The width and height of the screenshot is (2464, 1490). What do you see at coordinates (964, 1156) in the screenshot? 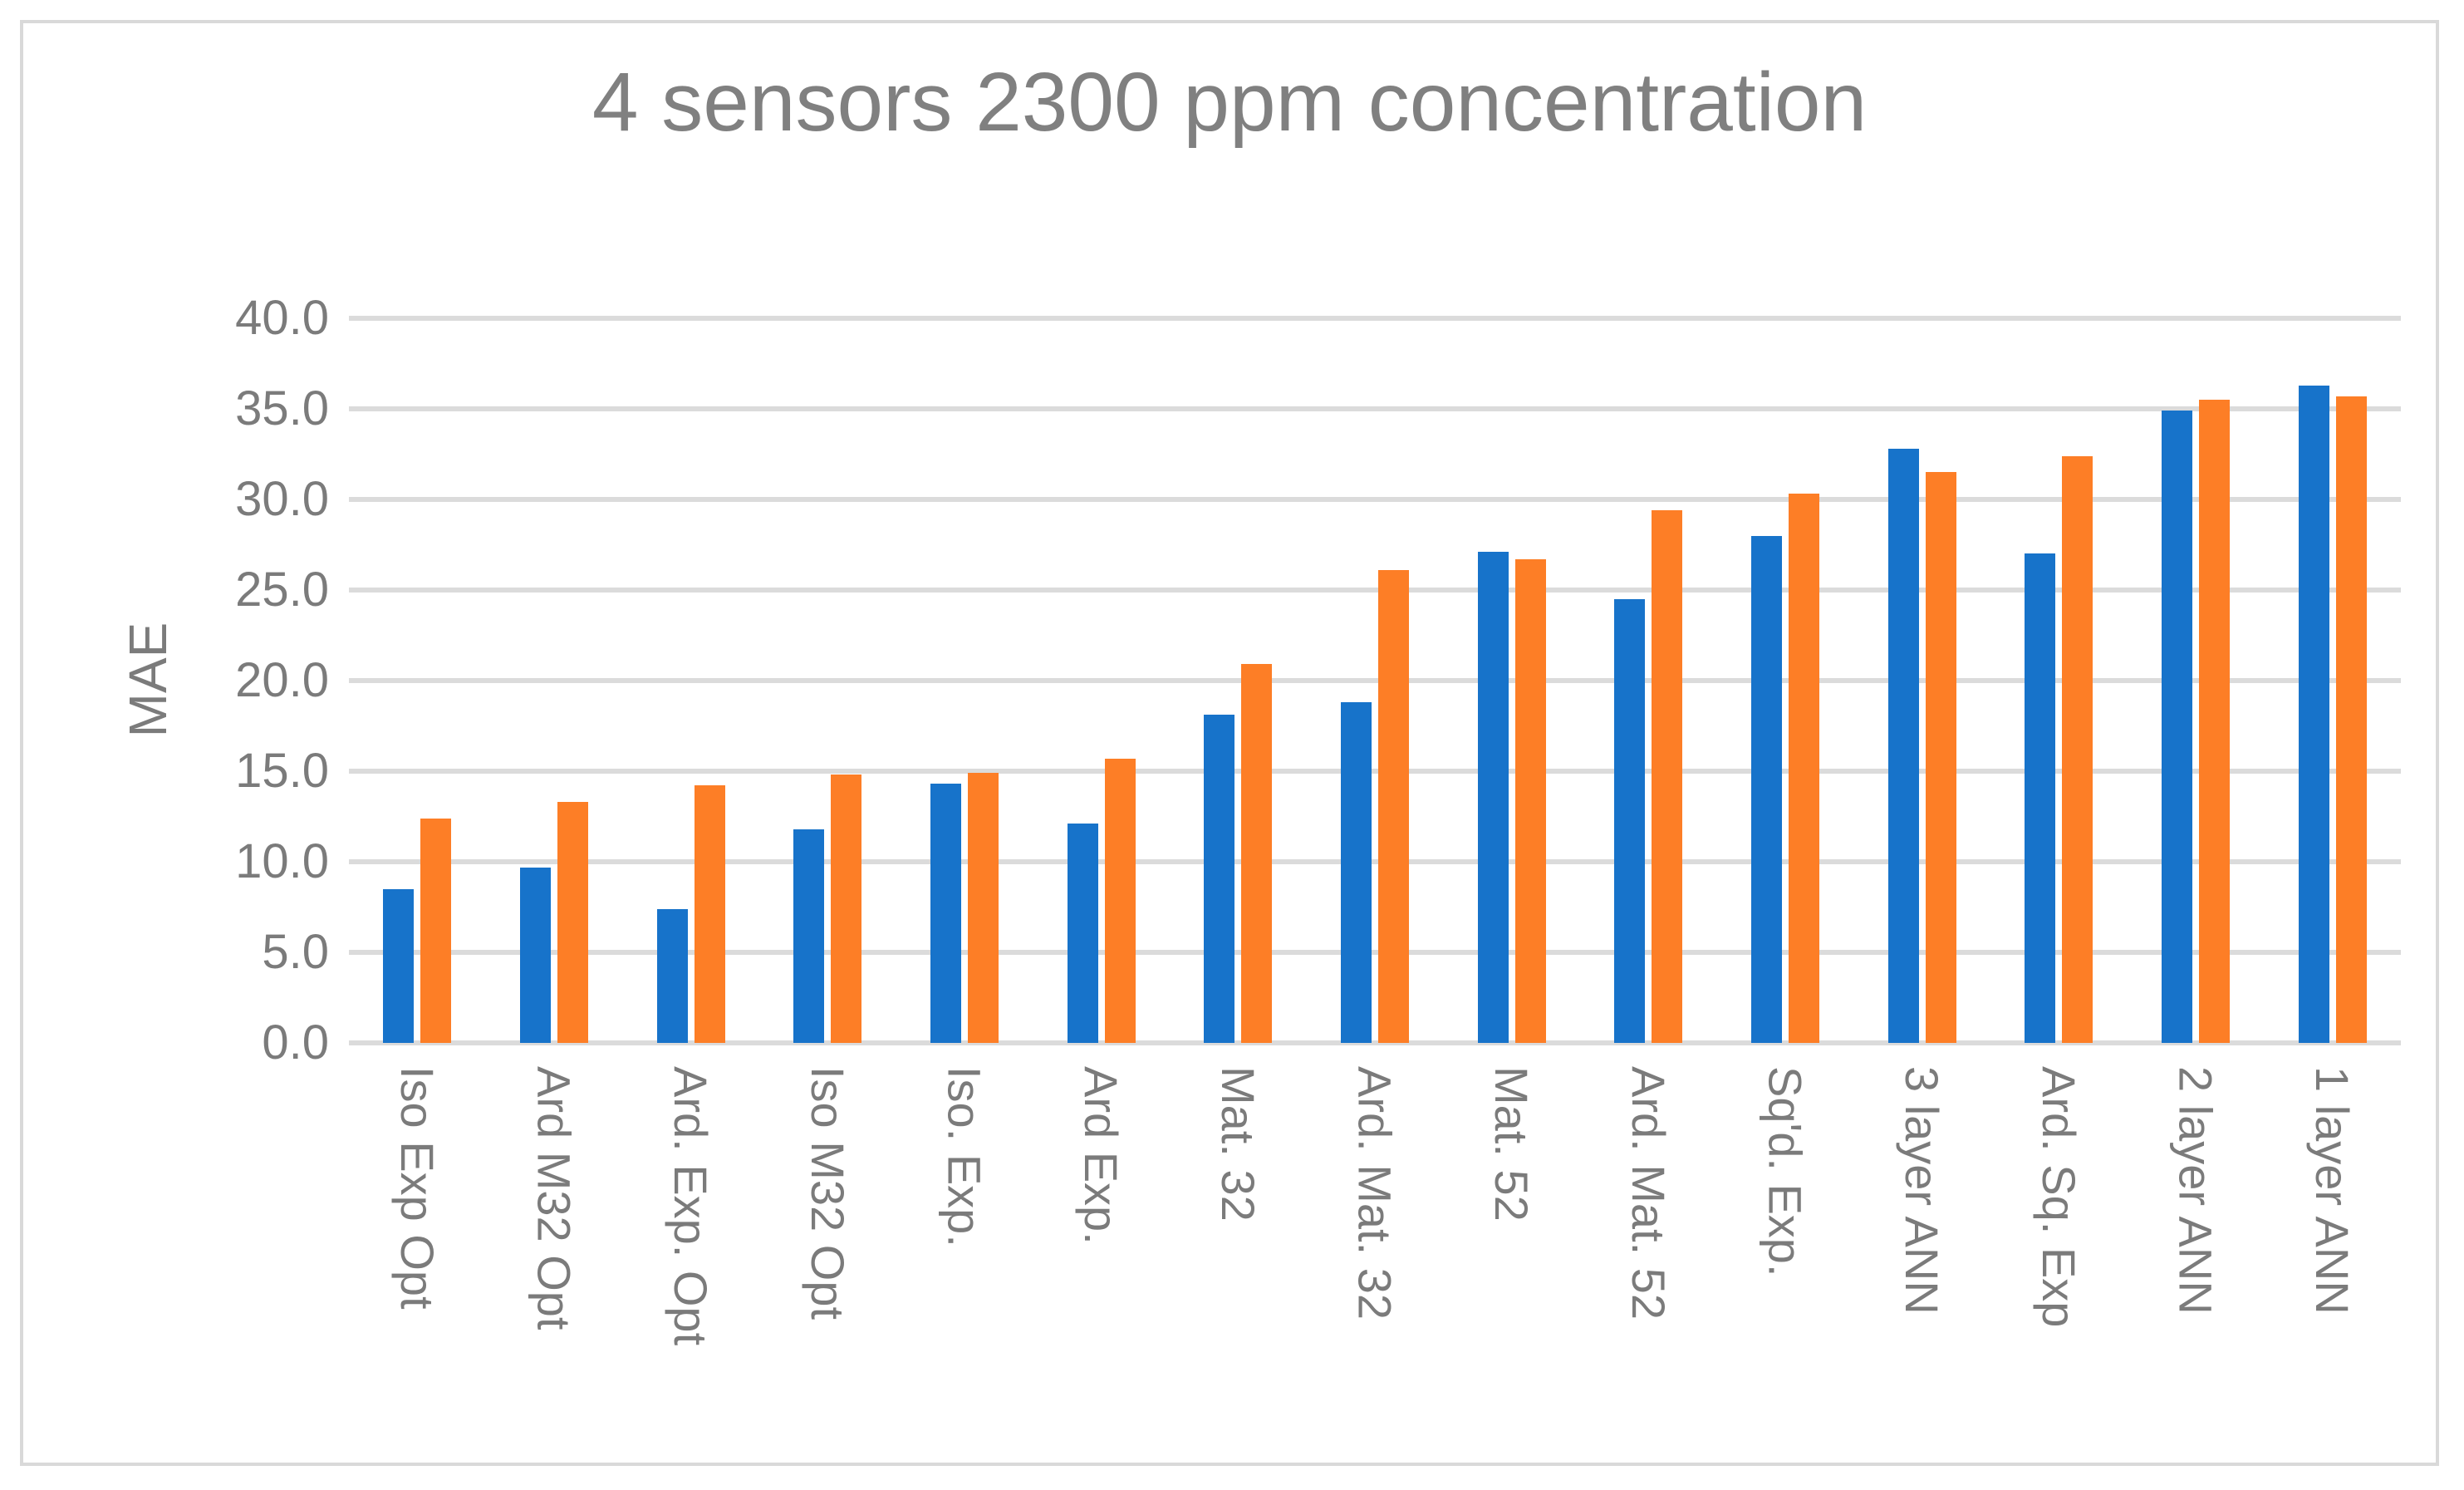
I see `x-tick-label: Iso. Exp.` at bounding box center [964, 1156].